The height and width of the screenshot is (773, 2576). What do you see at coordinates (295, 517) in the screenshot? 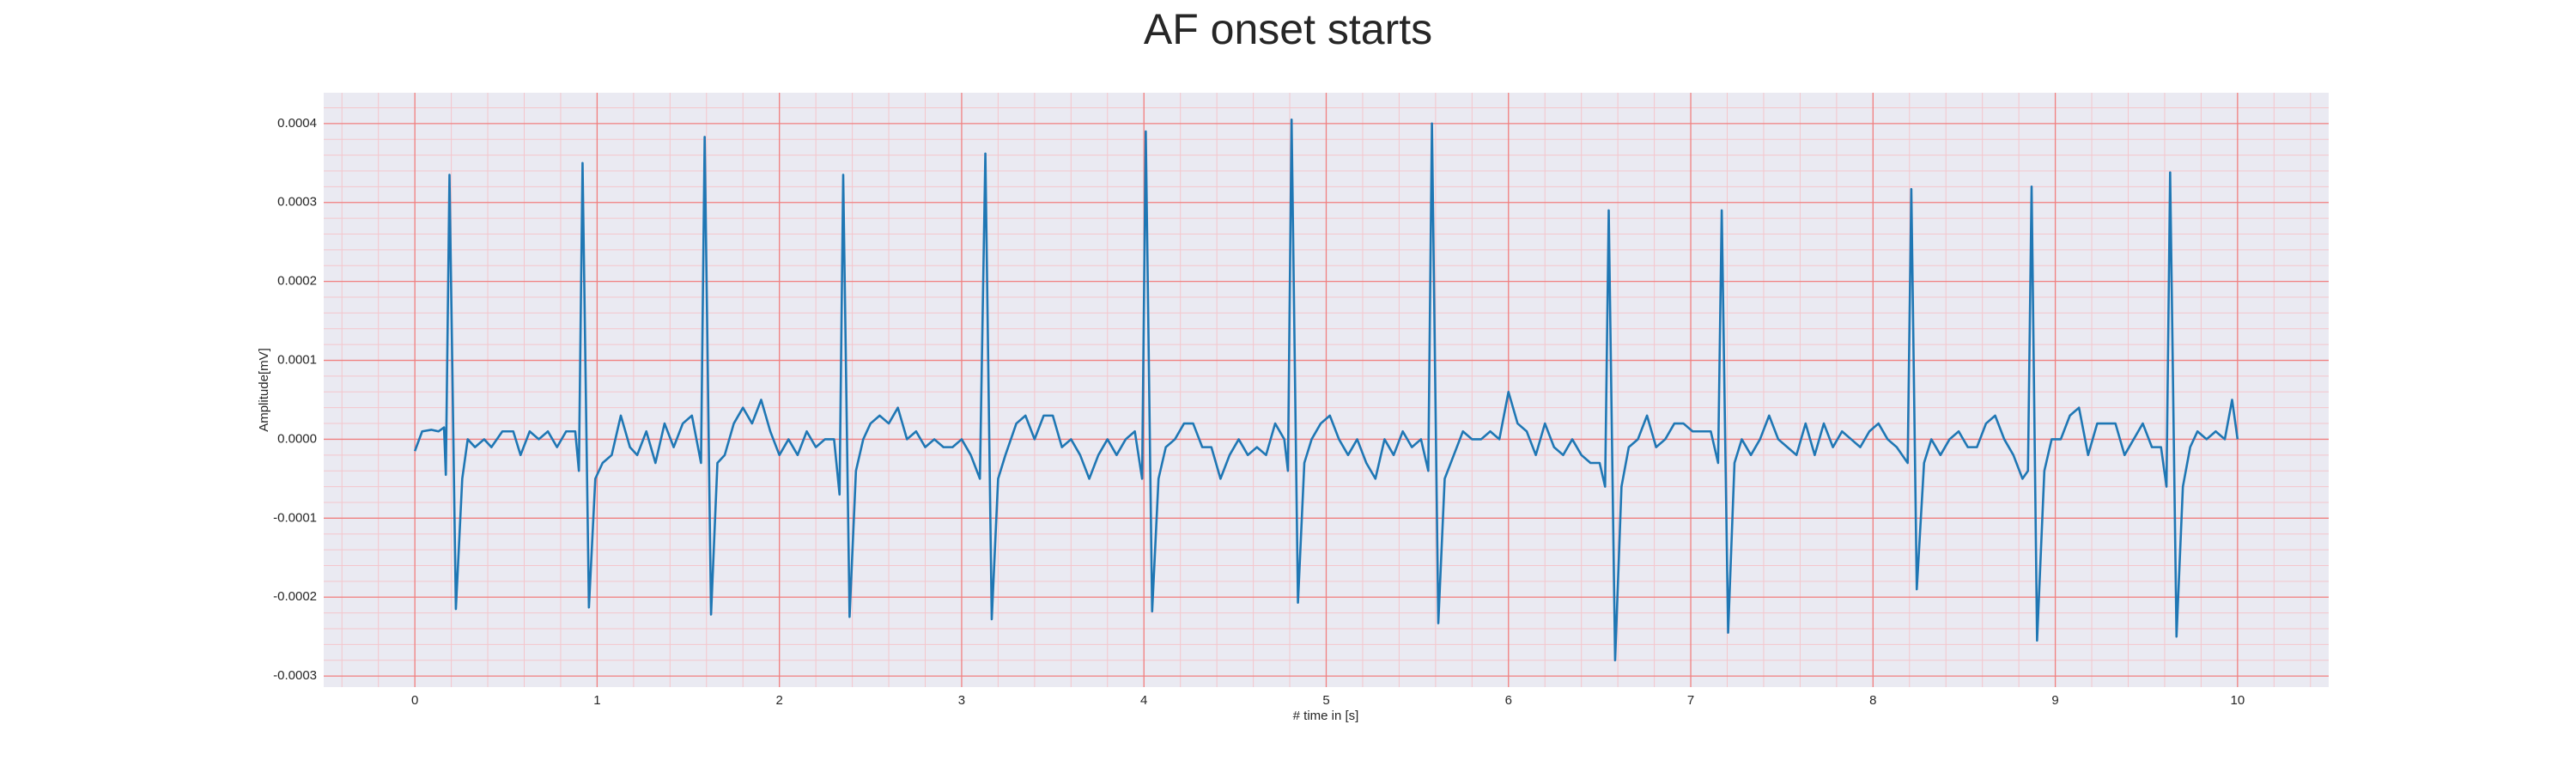
I see `y-tick-label: -0.0001` at bounding box center [295, 517].